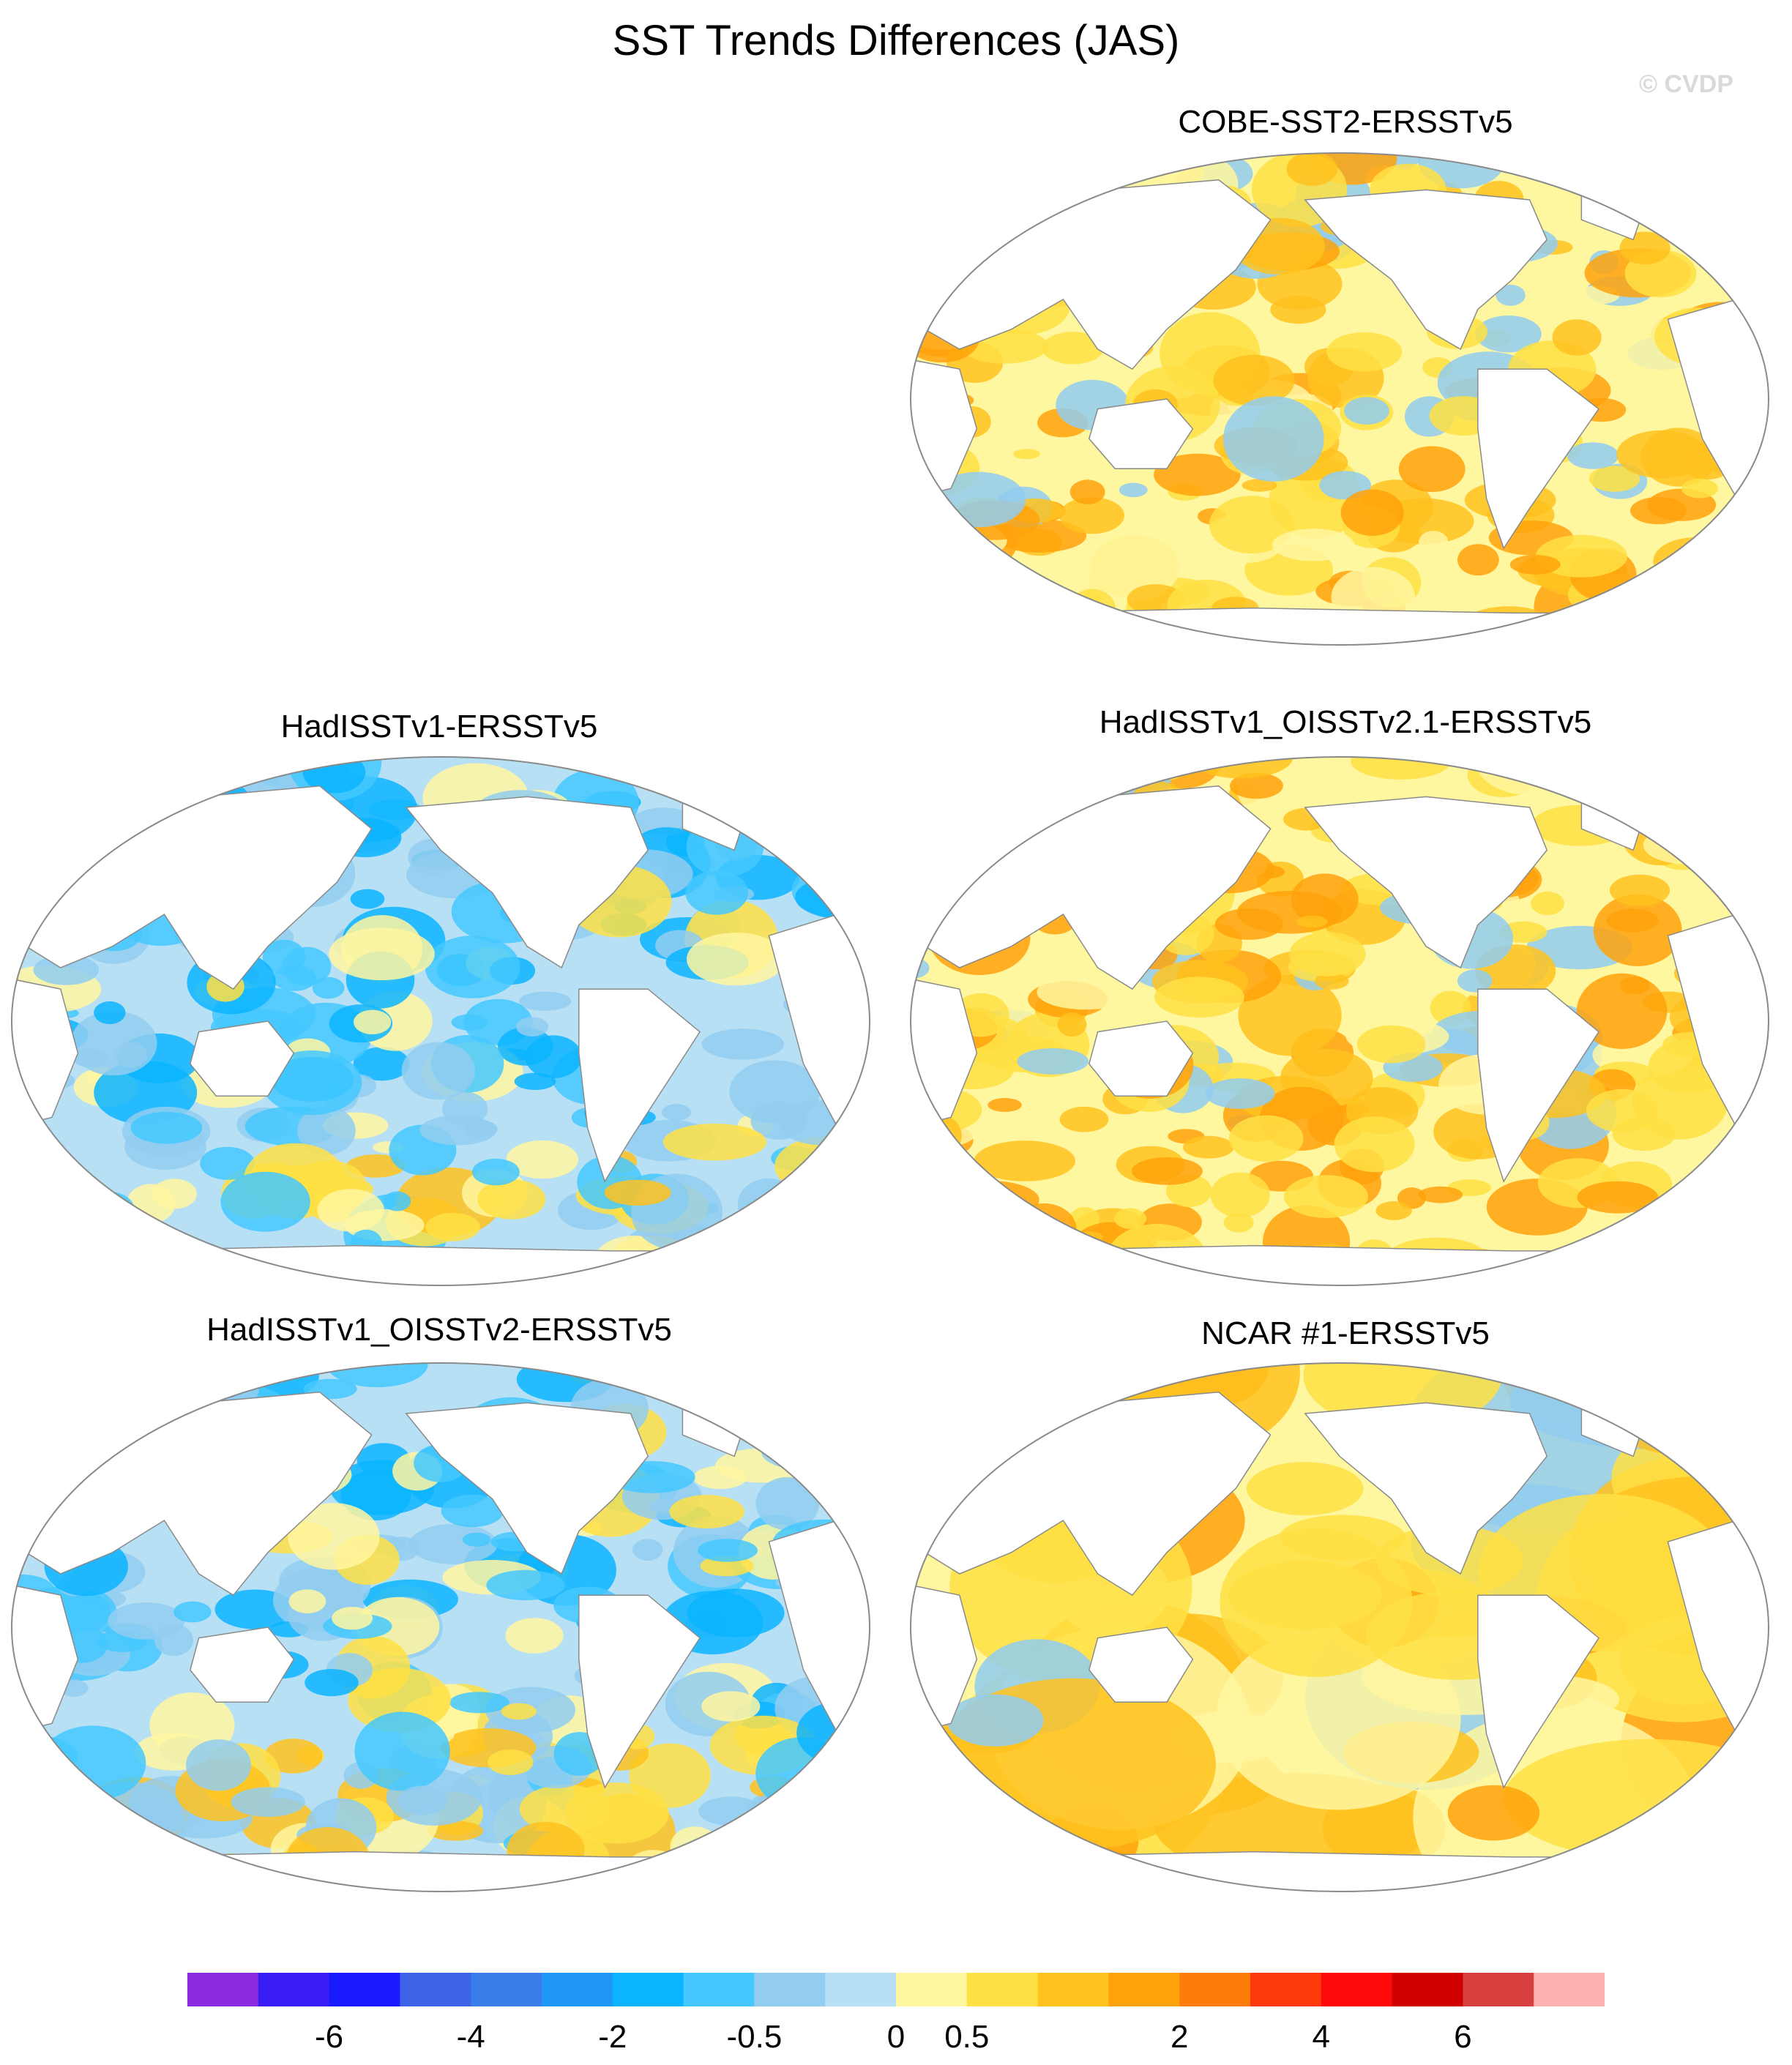 This screenshot has width=1792, height=2065. Describe the element at coordinates (1463, 2037) in the screenshot. I see `colorbar-tick-label: 6` at that location.